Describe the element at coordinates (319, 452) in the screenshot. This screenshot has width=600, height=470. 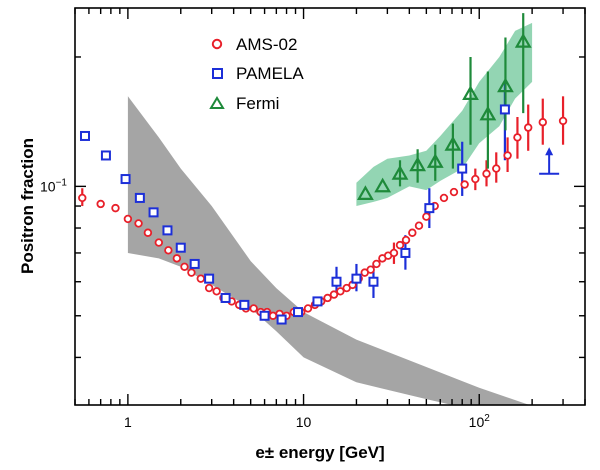
I see `x-axis-title: e± energy [GeV]` at that location.